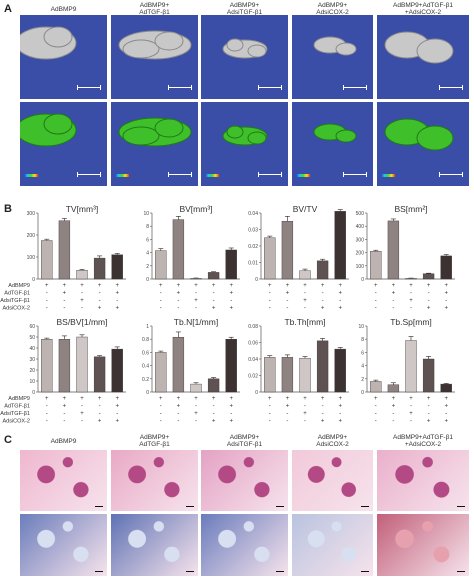 Image resolution: width=474 pixels, height=587 pixels. Describe the element at coordinates (147, 267) in the screenshot. I see `y-tick-label: 2` at that location.